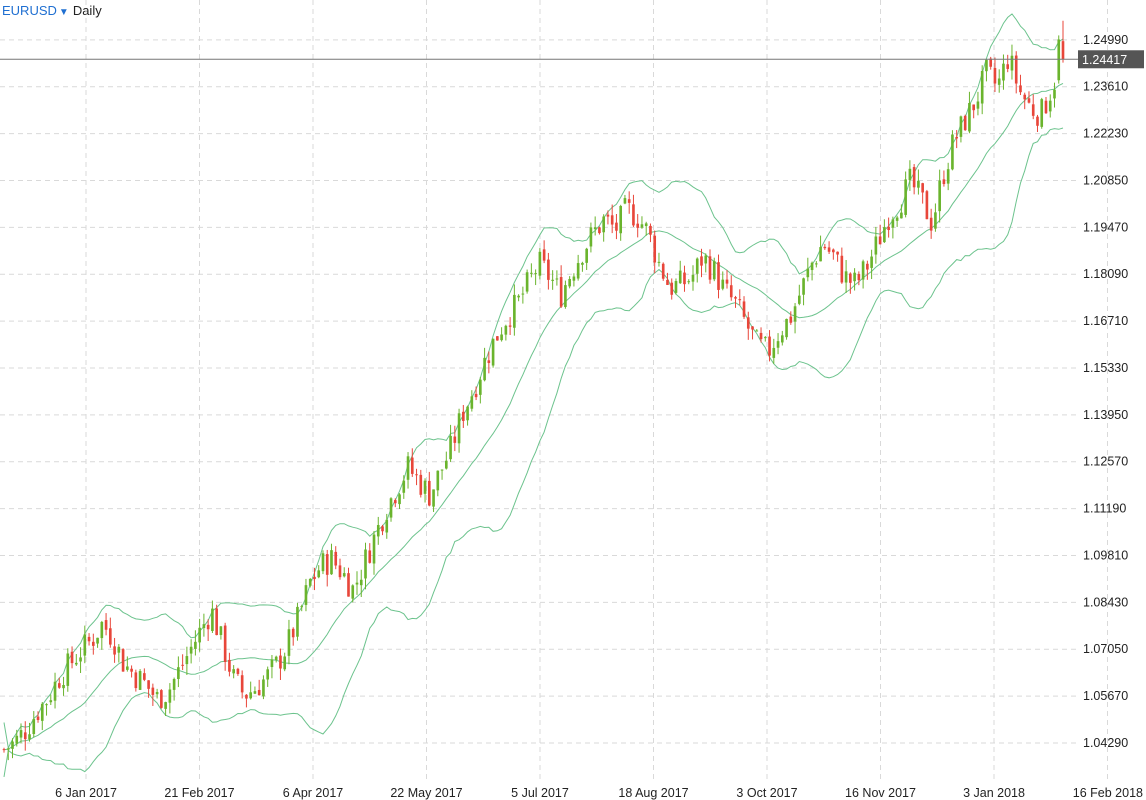 This screenshot has height=800, width=1146. Describe the element at coordinates (86, 793) in the screenshot. I see `x-tick-label: 6 Jan 2017` at that location.